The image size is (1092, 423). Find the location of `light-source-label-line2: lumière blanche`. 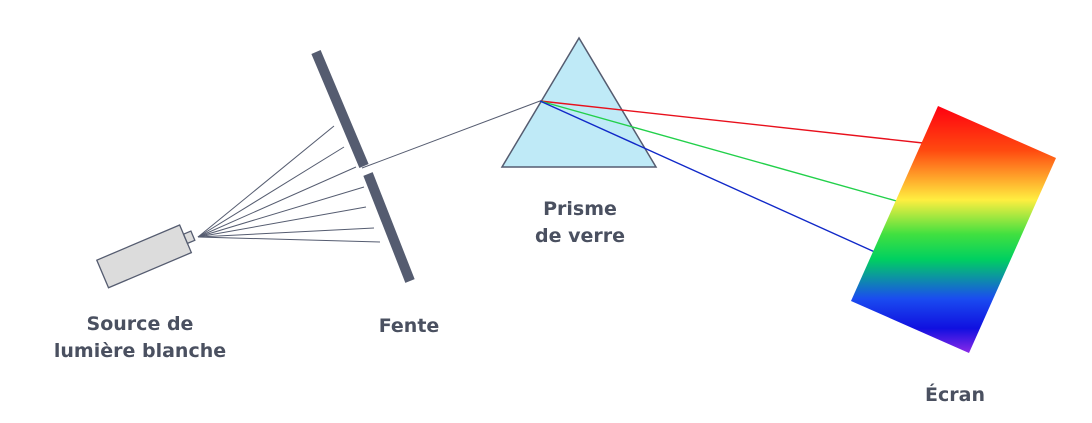

light-source-label-line2: lumière blanche is located at coordinates (140, 351).